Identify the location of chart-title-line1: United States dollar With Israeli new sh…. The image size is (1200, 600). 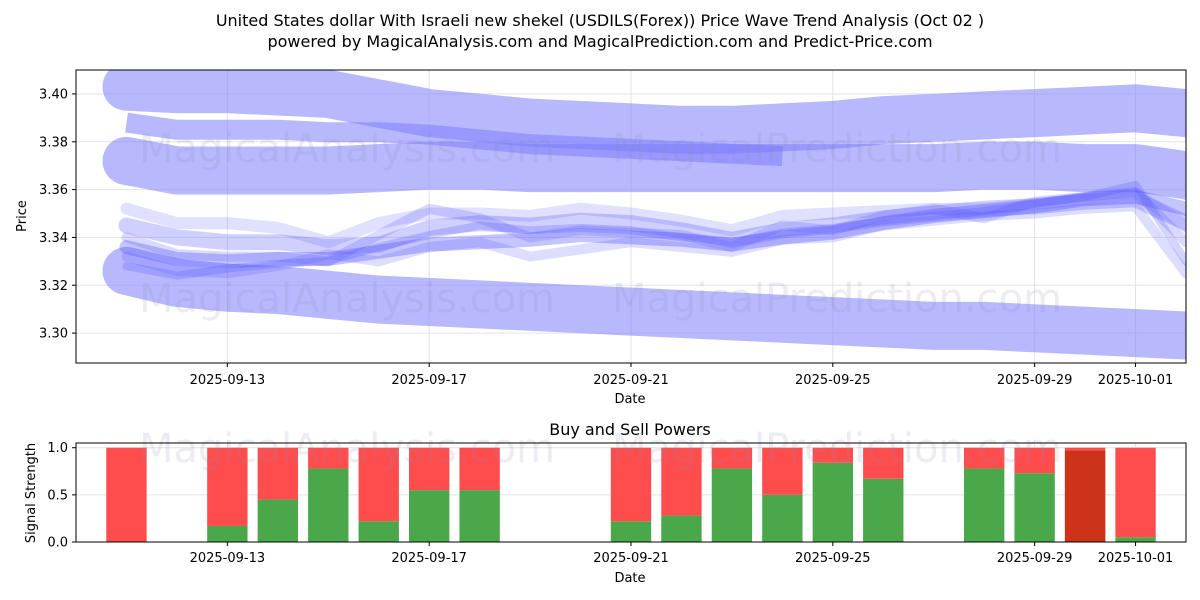
(600, 20).